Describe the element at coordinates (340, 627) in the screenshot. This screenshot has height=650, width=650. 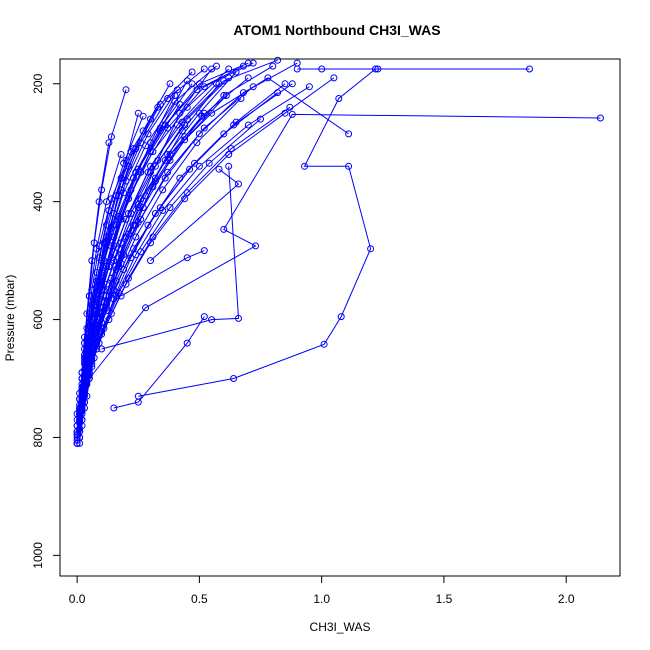
I see `x-axis-label: CH3I_WAS` at that location.